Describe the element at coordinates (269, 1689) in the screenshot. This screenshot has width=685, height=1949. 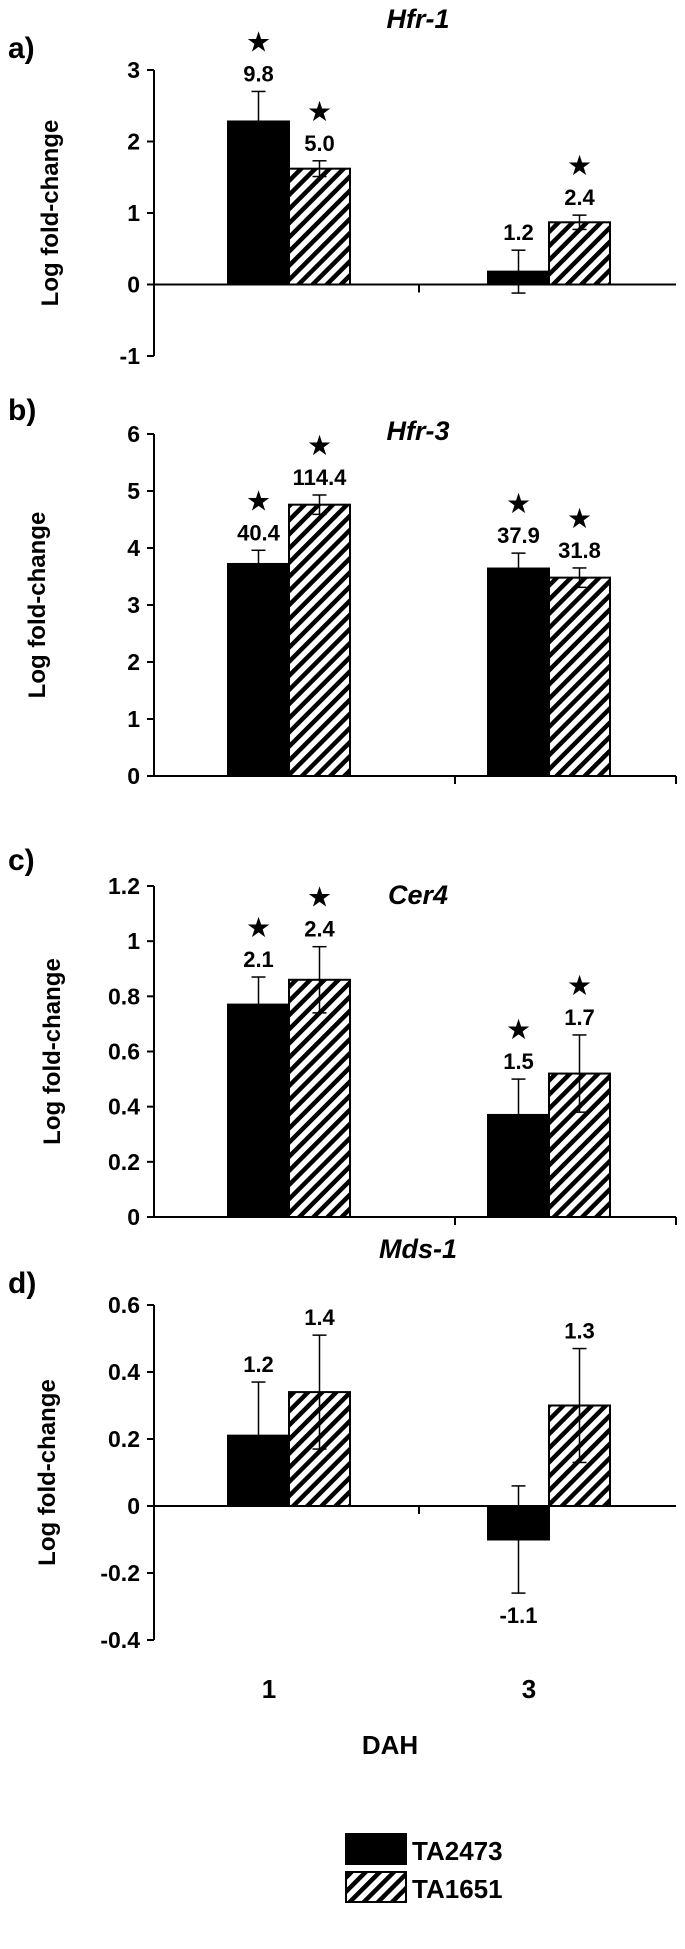
I see `x-category-label: 1` at that location.